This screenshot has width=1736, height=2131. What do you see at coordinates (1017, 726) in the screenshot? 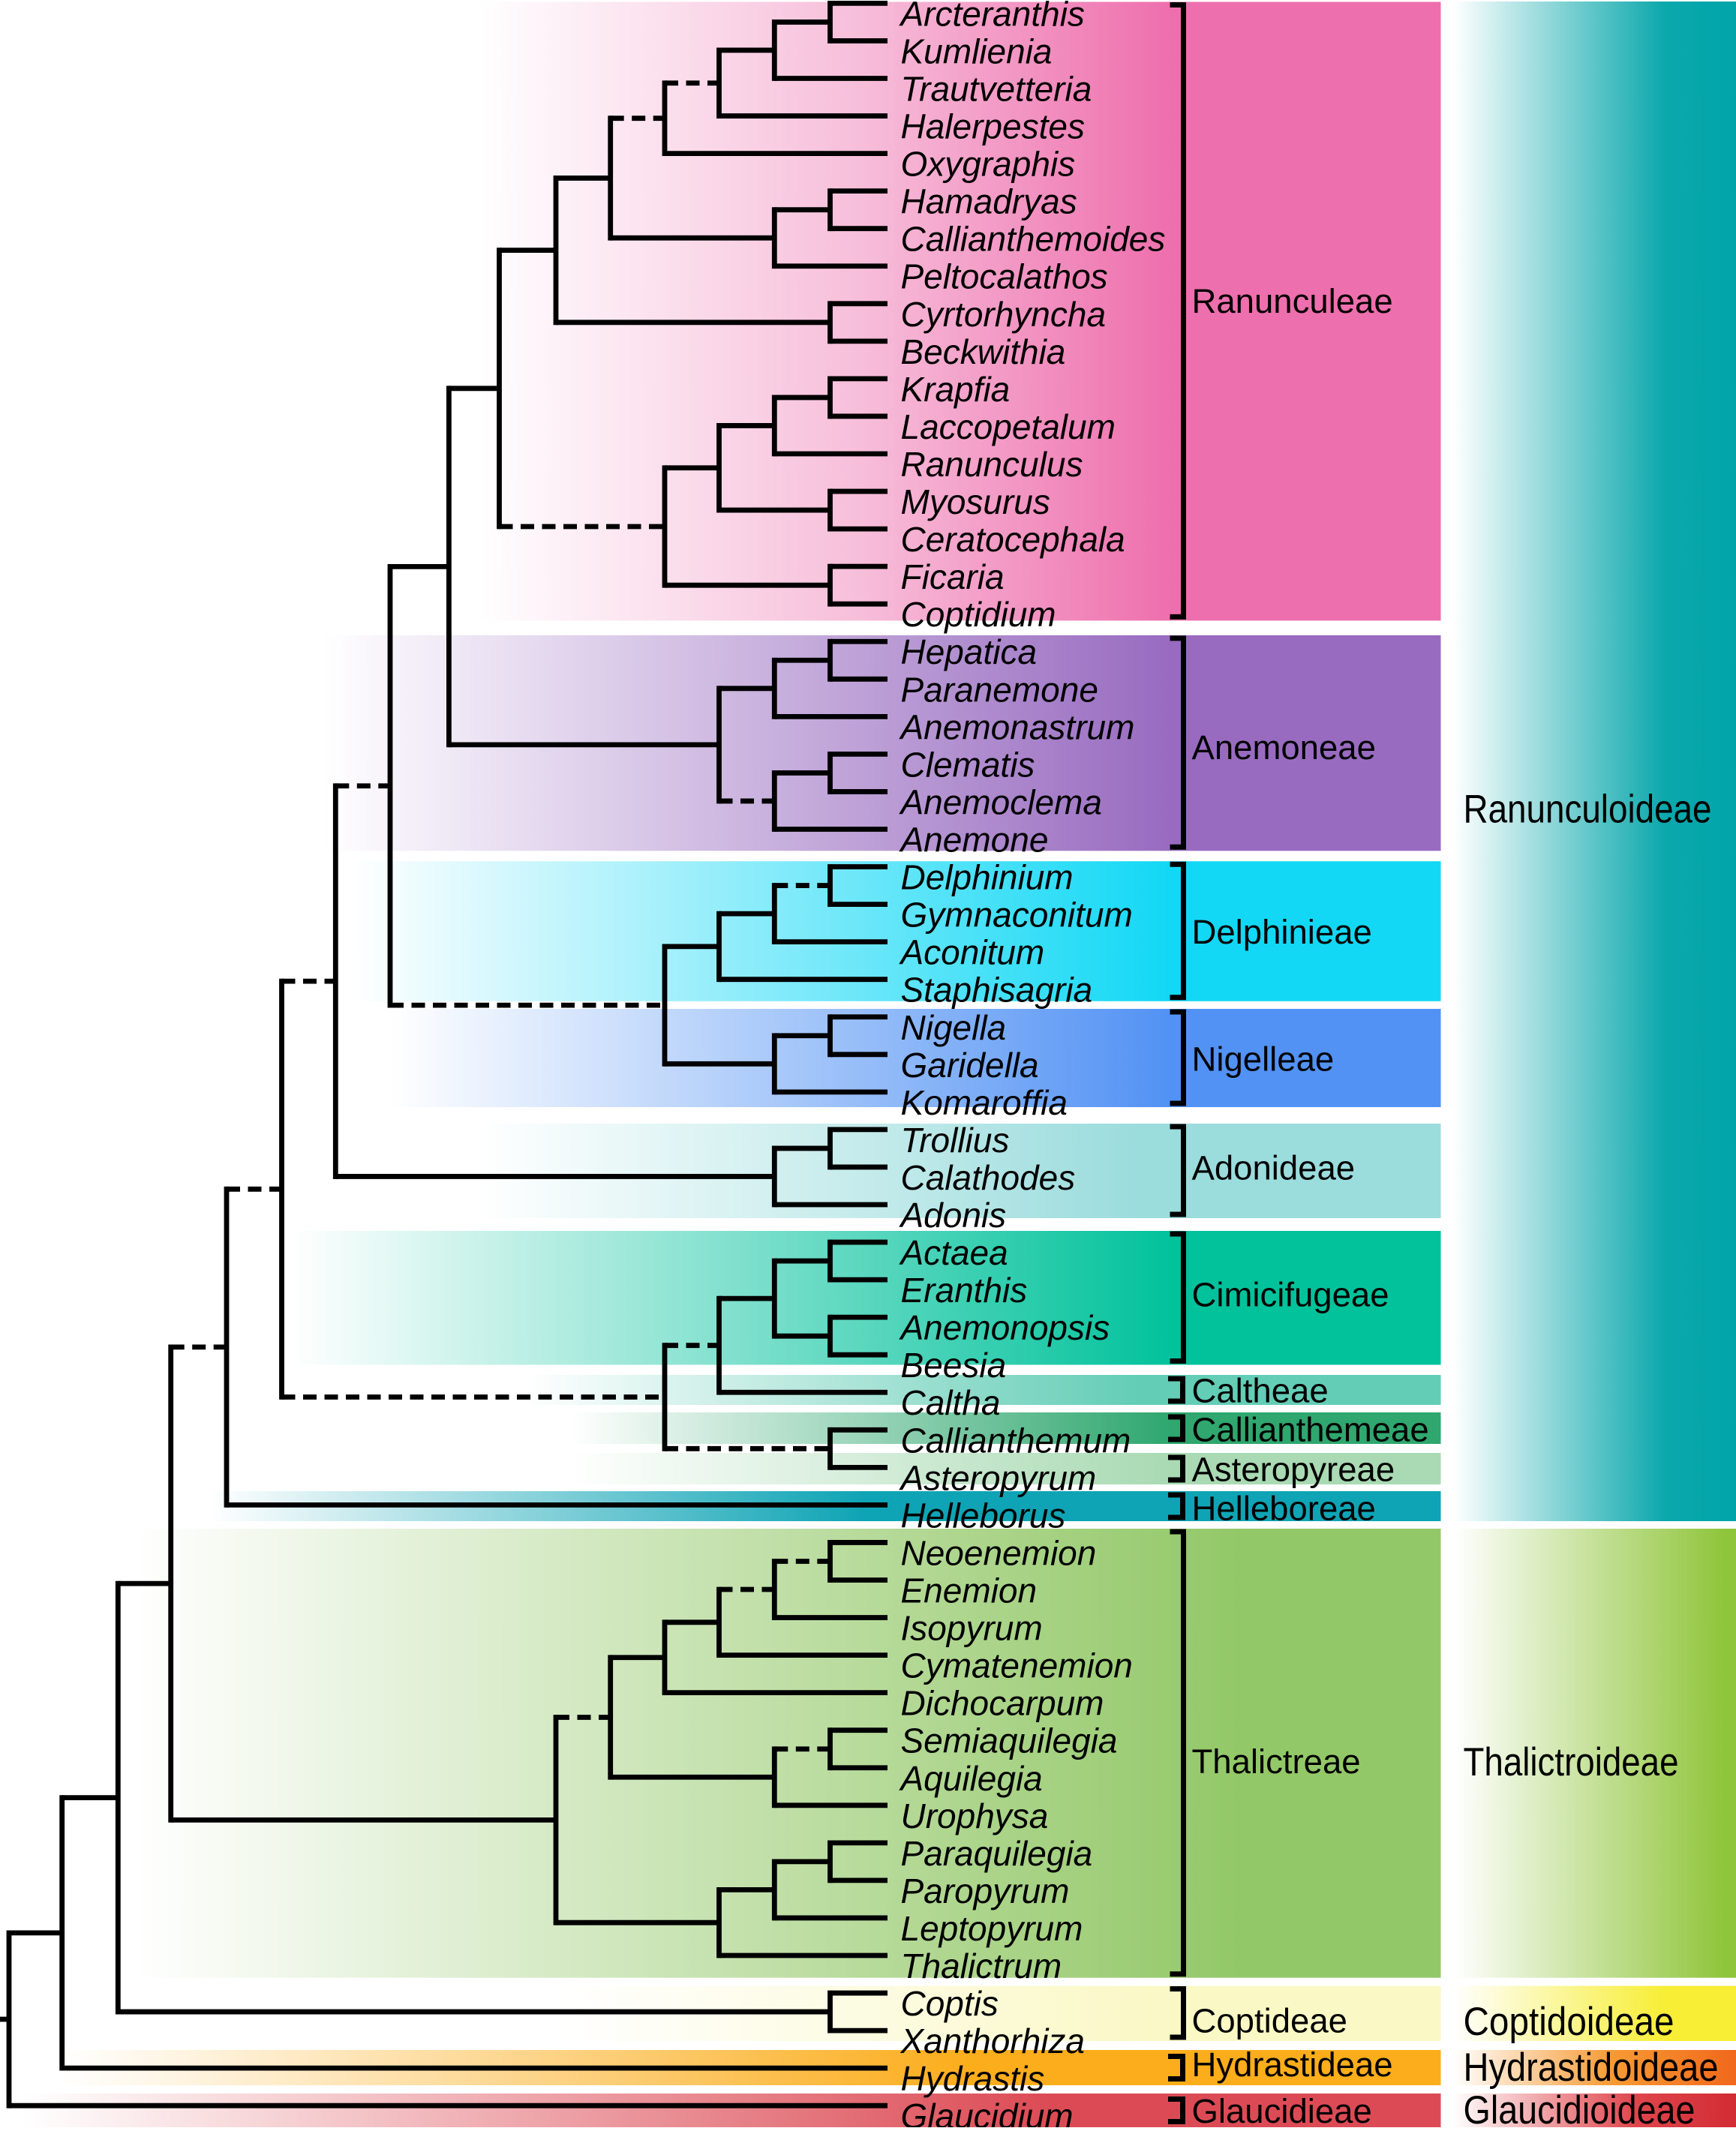
I see `svg-text: Anemonastrum` at bounding box center [1017, 726].